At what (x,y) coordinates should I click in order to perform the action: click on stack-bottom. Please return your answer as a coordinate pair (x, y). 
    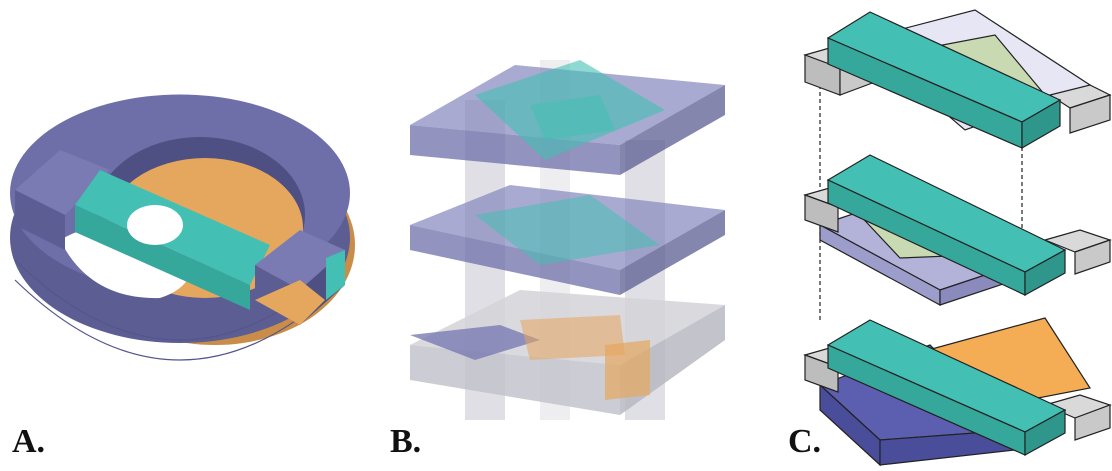
    Looking at the image, I should click on (957, 392).